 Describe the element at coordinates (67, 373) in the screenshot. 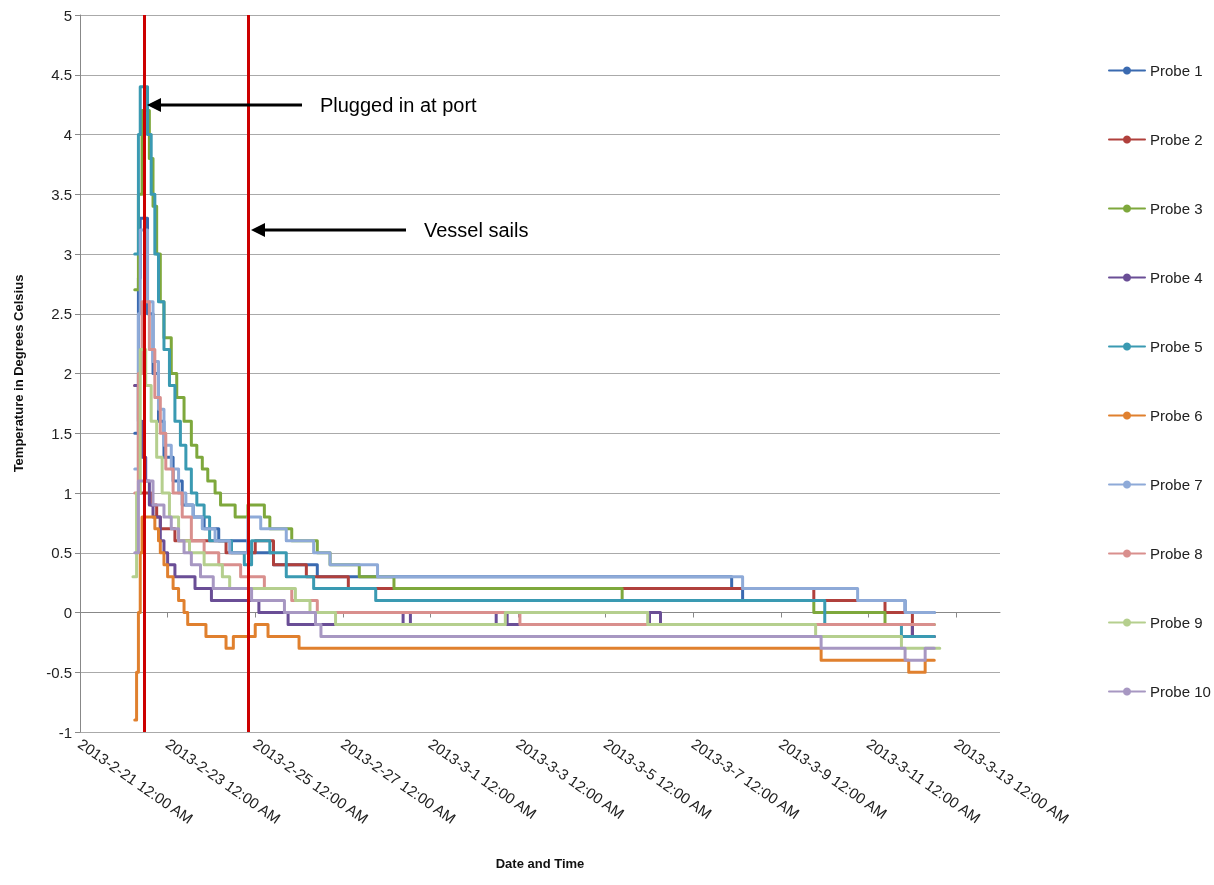

I see `y-tick-label: 2` at that location.